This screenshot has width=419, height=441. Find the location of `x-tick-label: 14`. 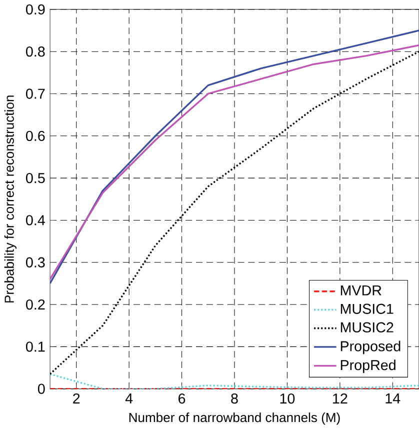

x-tick-label: 14 is located at coordinates (393, 398).